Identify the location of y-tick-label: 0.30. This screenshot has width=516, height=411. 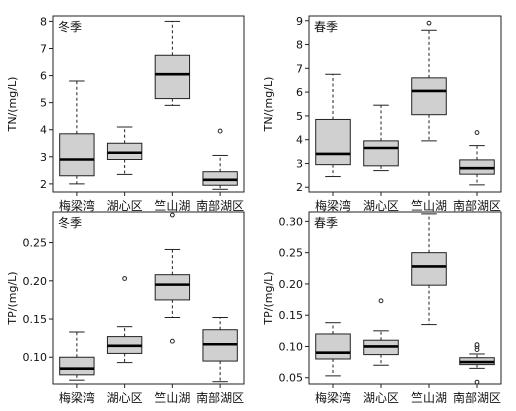
(291, 221).